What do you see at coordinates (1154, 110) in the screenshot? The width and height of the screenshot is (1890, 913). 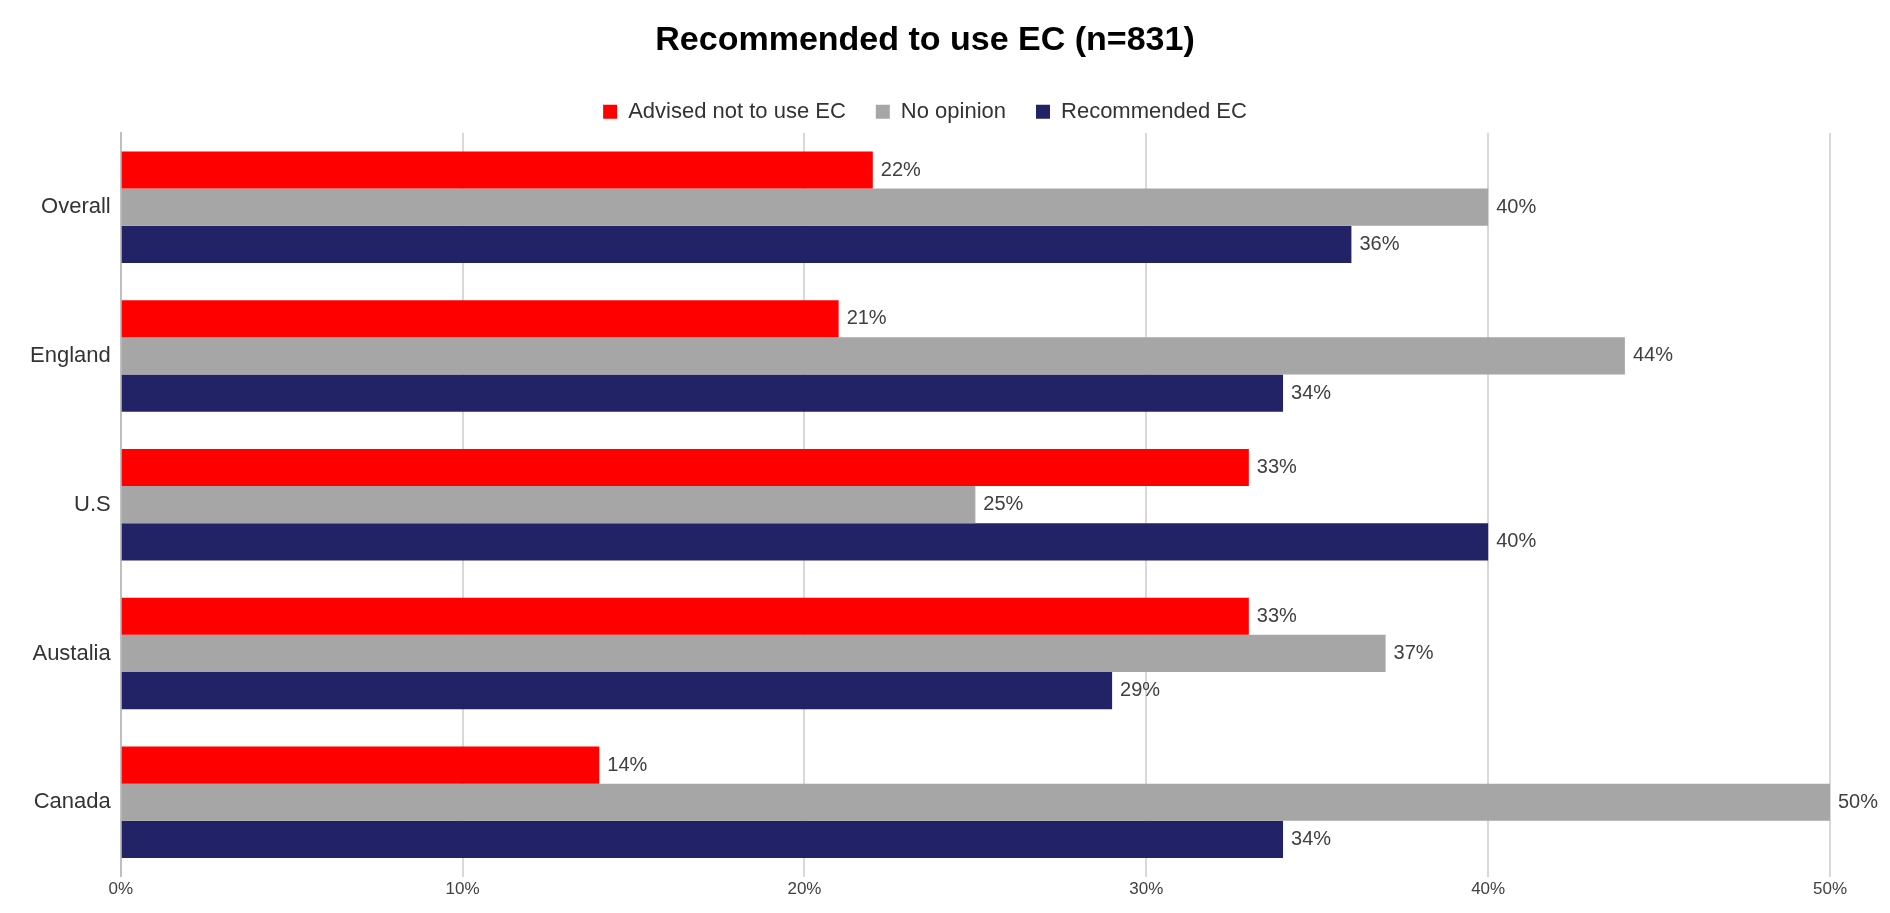 I see `legend-label: Recommended EC` at bounding box center [1154, 110].